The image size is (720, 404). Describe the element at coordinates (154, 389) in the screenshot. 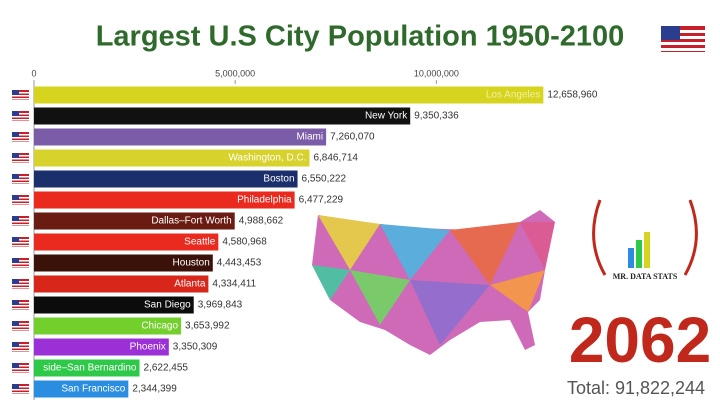

I see `value-label: 2,344,399` at that location.